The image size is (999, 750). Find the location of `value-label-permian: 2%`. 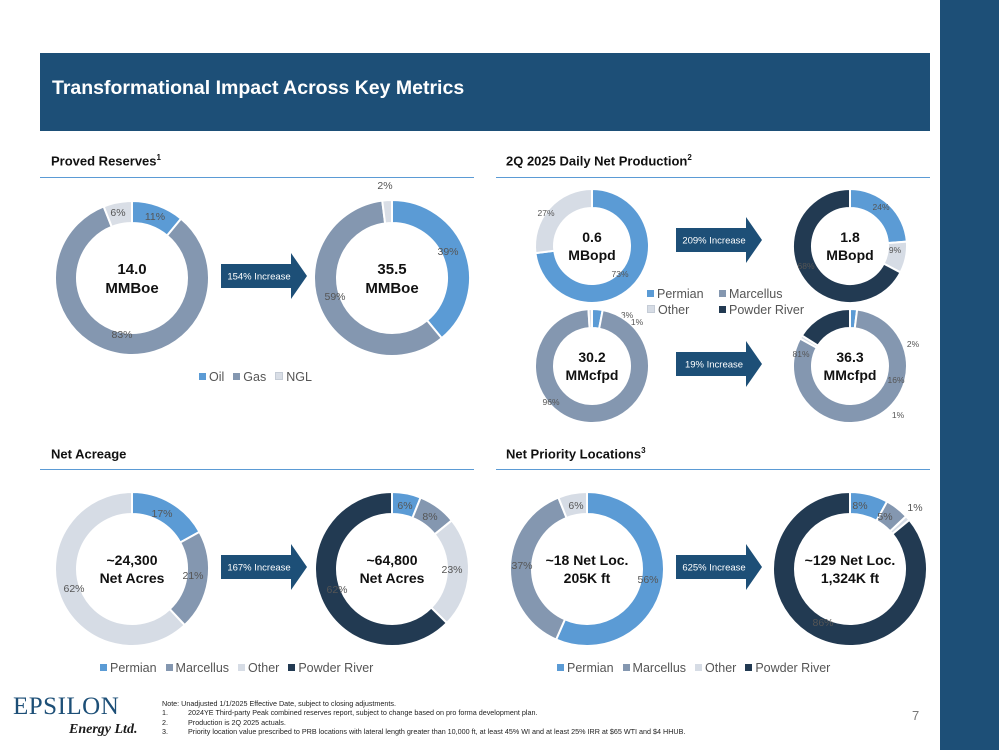

value-label-permian: 2% is located at coordinates (913, 344).